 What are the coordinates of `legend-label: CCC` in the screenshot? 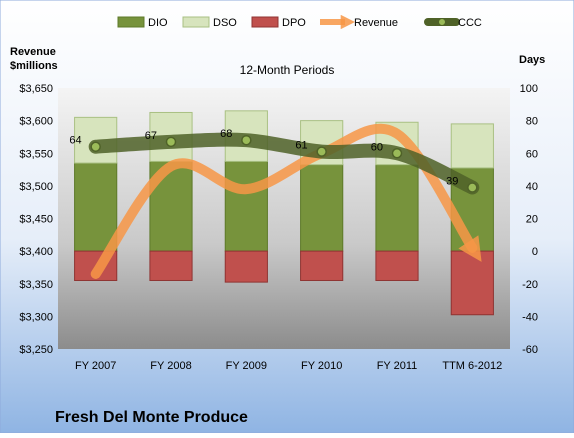 It's located at (470, 23).